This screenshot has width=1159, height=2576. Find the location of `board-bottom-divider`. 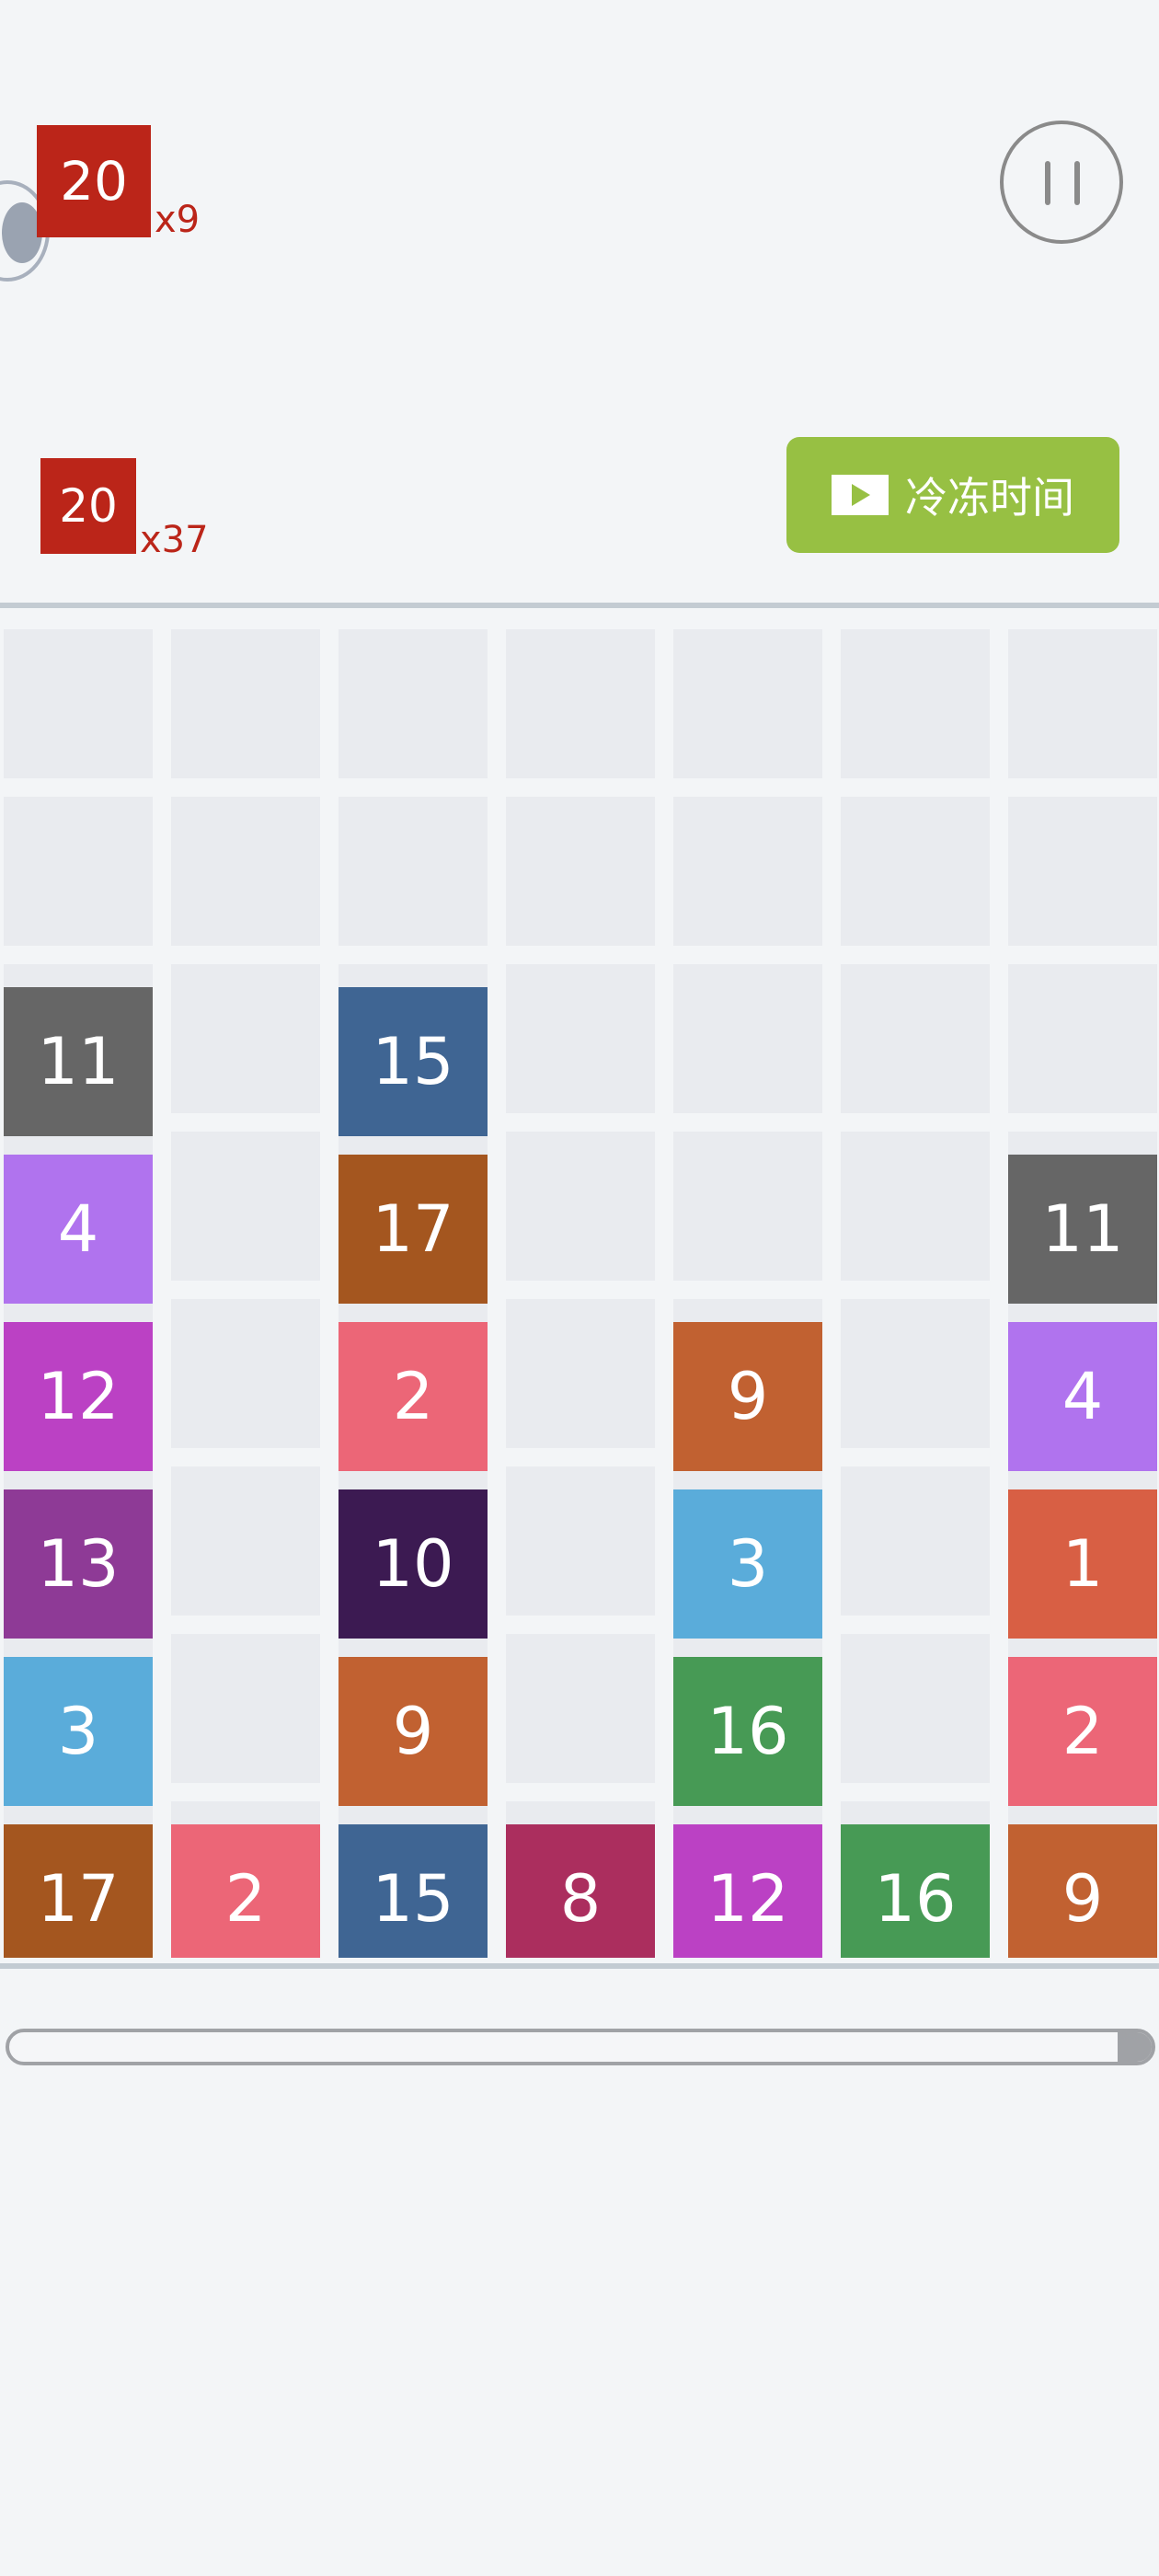

board-bottom-divider is located at coordinates (579, 1966).